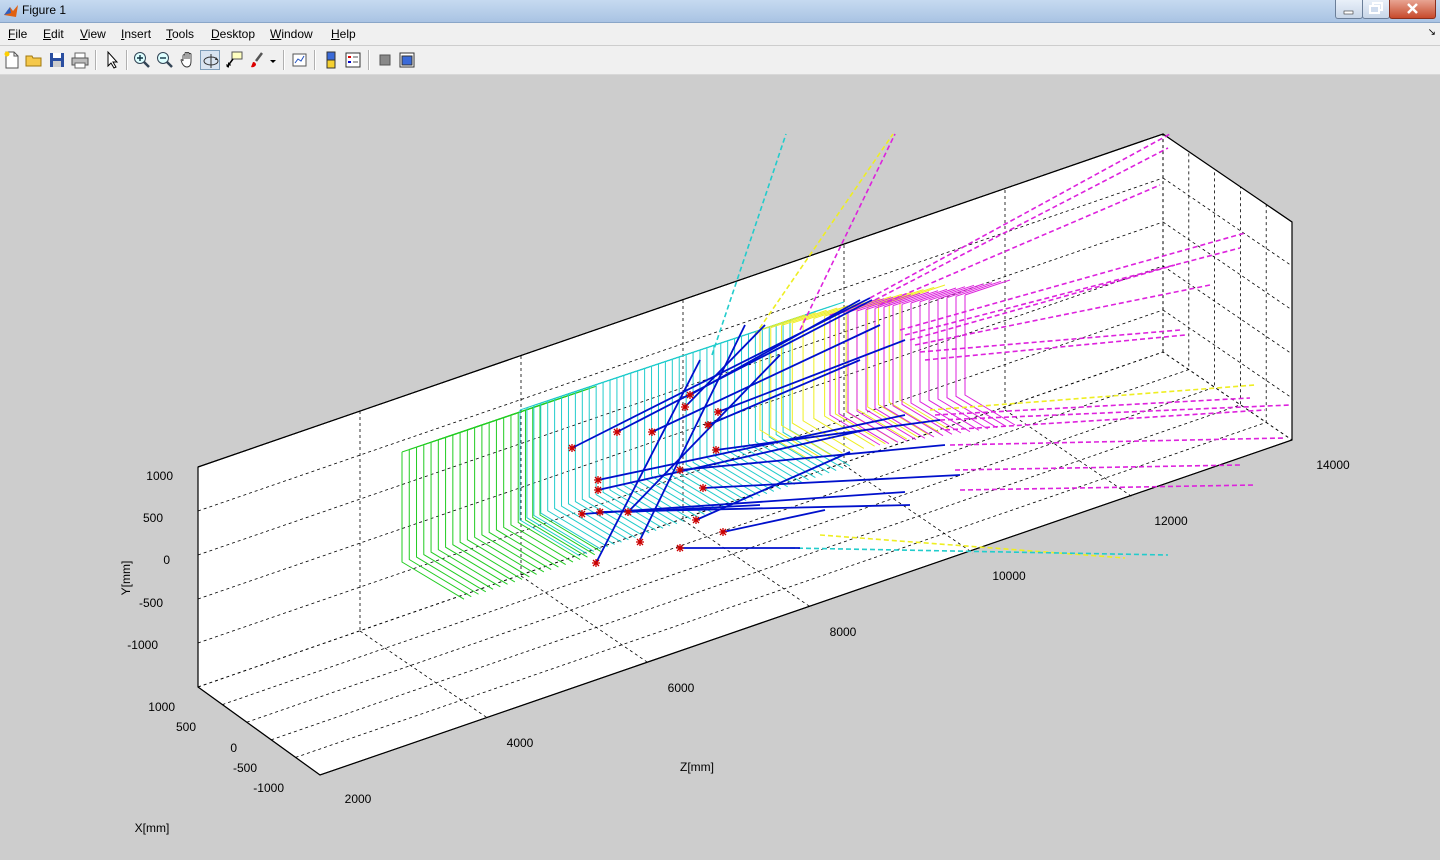 The width and height of the screenshot is (1440, 860). Describe the element at coordinates (720, 60) in the screenshot. I see `toolbar` at that location.